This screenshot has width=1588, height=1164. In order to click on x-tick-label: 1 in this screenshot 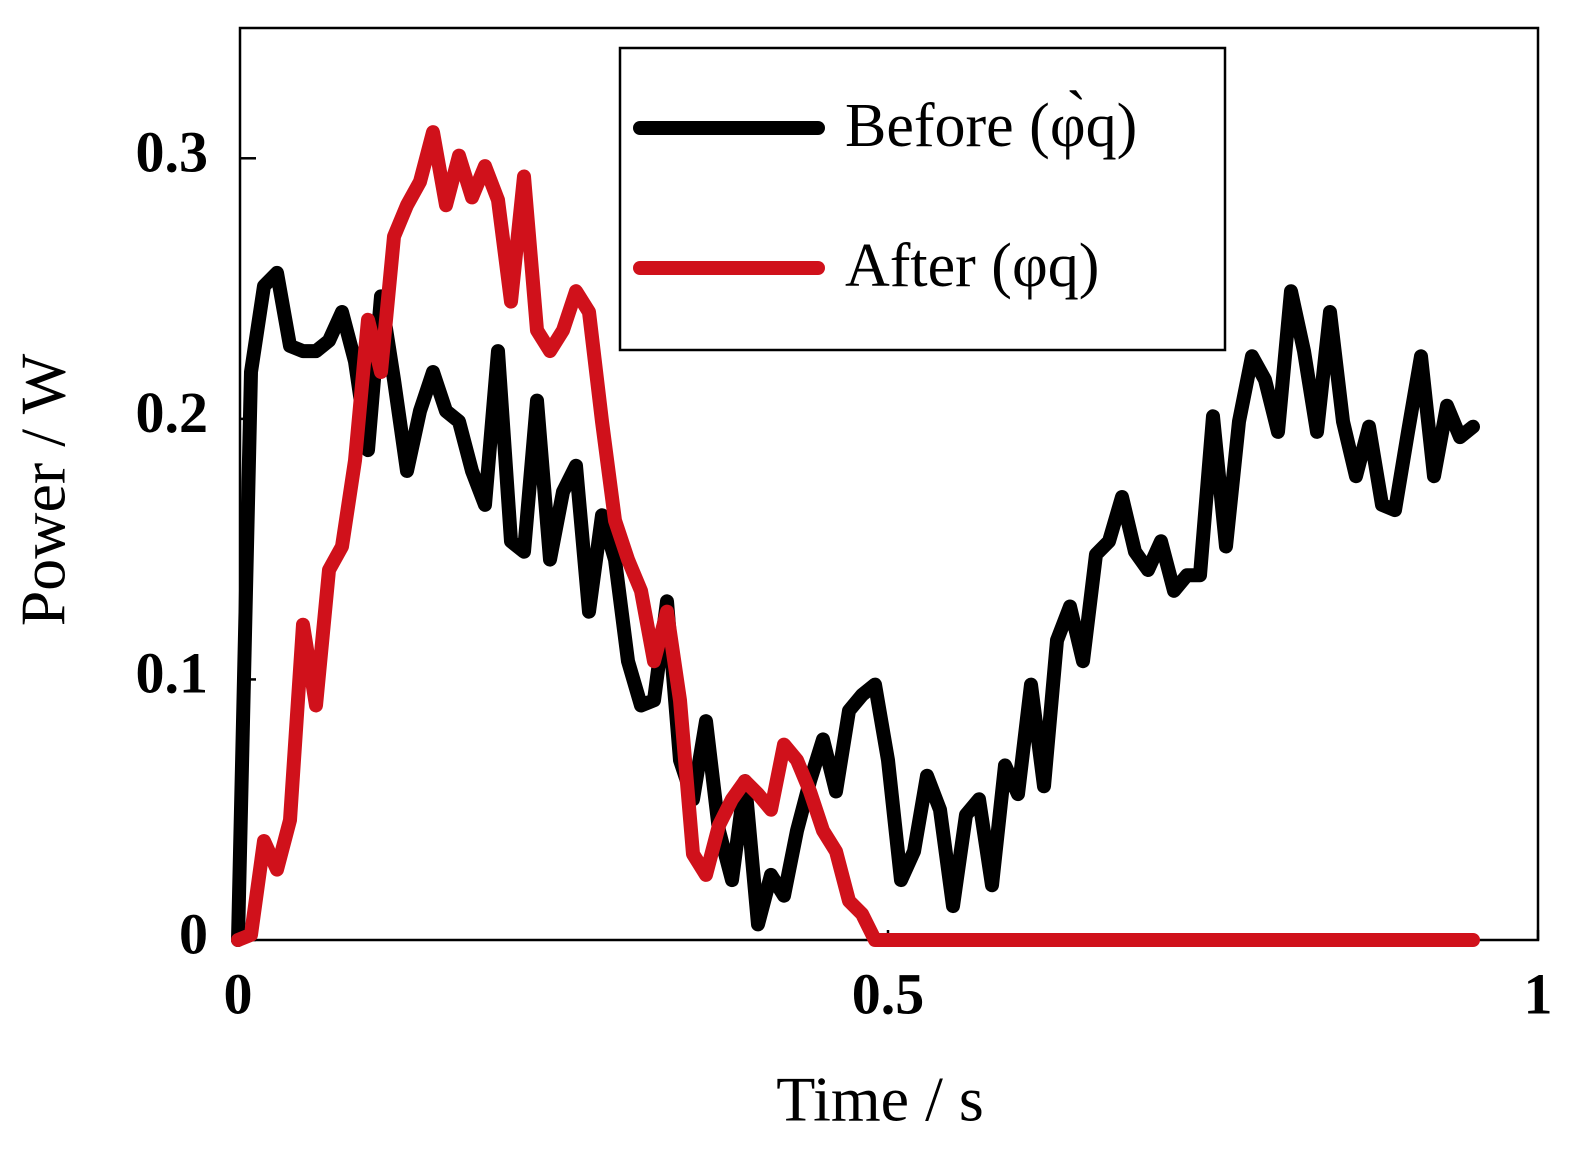, I will do `click(1538, 993)`.